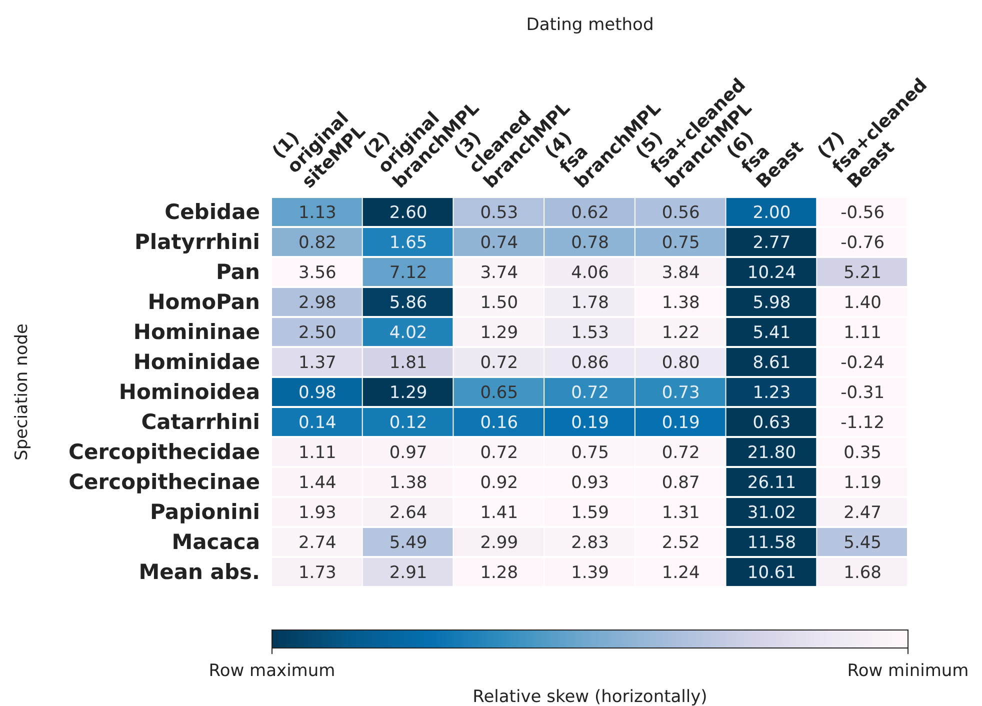 The width and height of the screenshot is (982, 706). I want to click on data-label: 1.50, so click(499, 303).